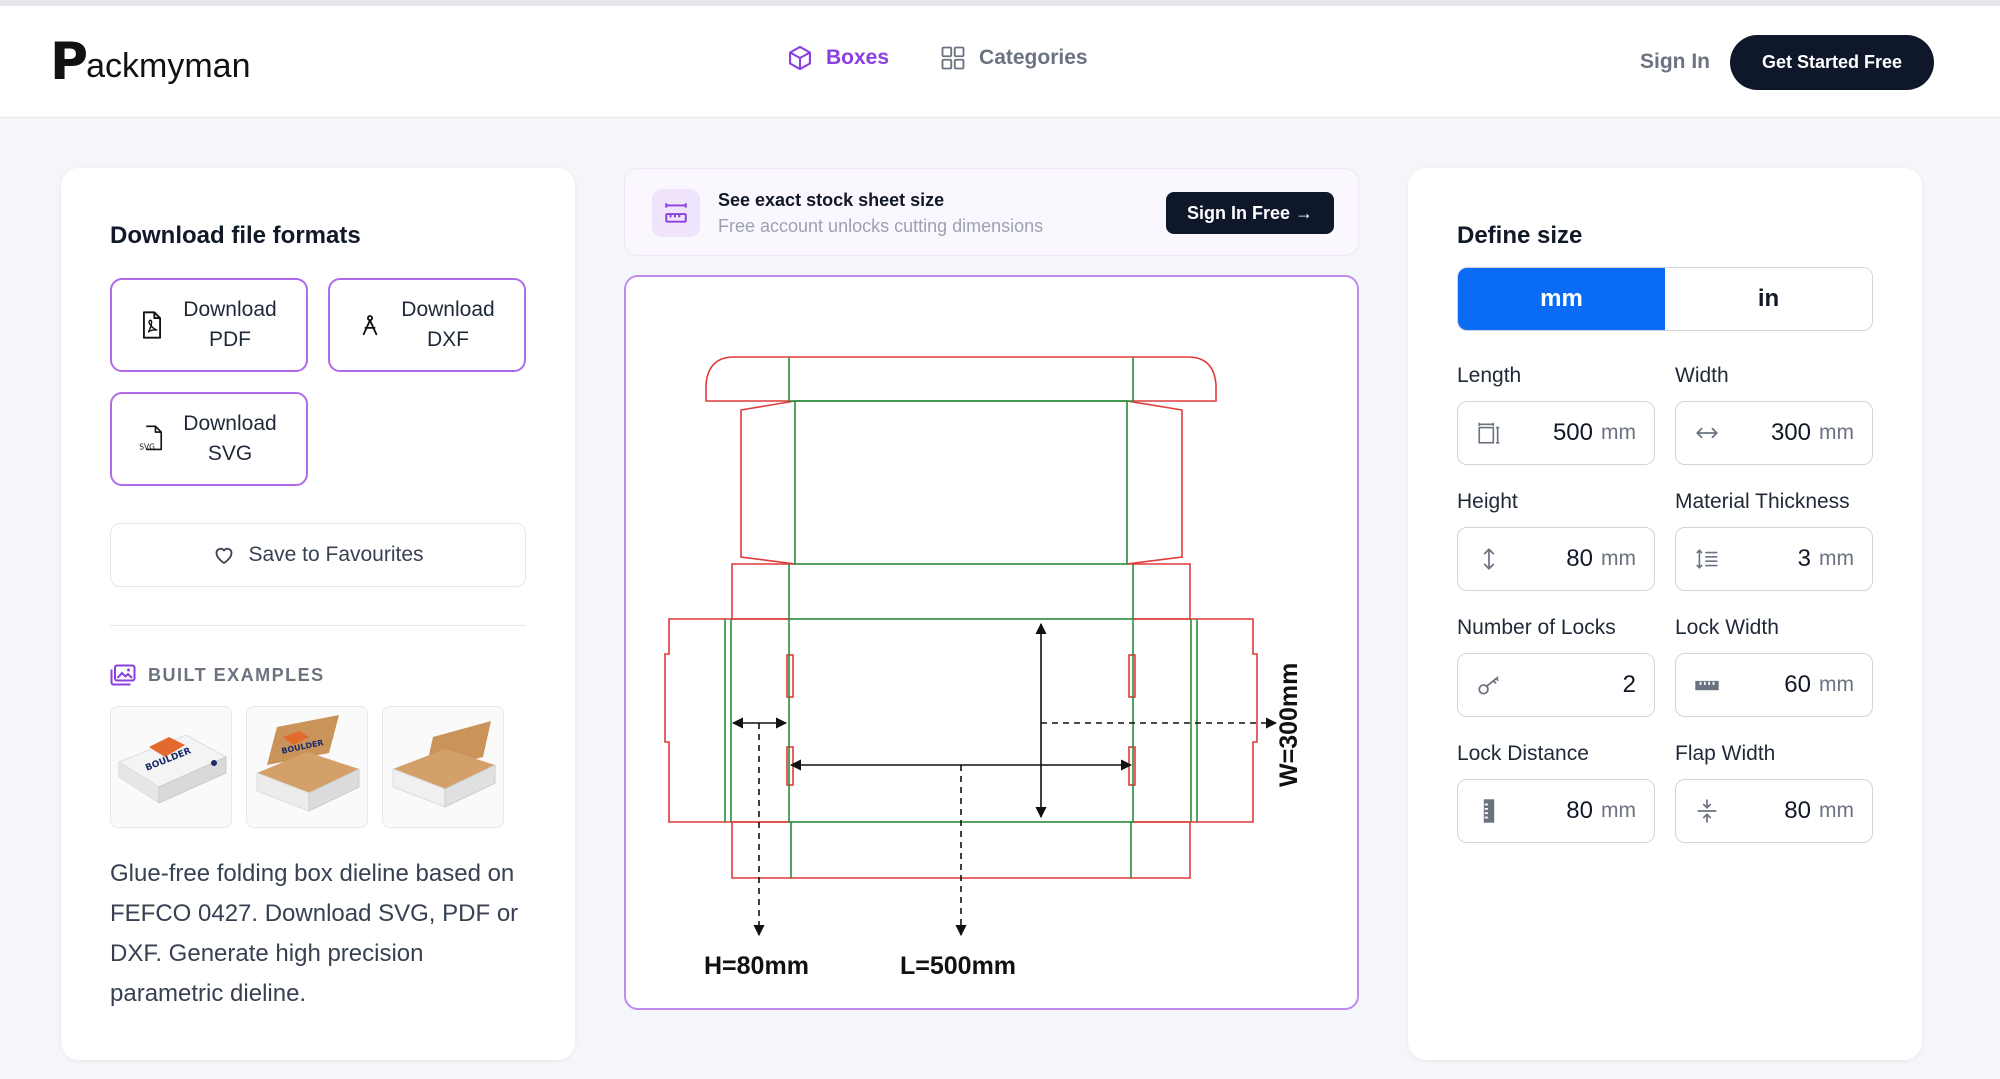 Image resolution: width=2000 pixels, height=1079 pixels. What do you see at coordinates (1572, 432) in the screenshot?
I see `length-value: 500` at bounding box center [1572, 432].